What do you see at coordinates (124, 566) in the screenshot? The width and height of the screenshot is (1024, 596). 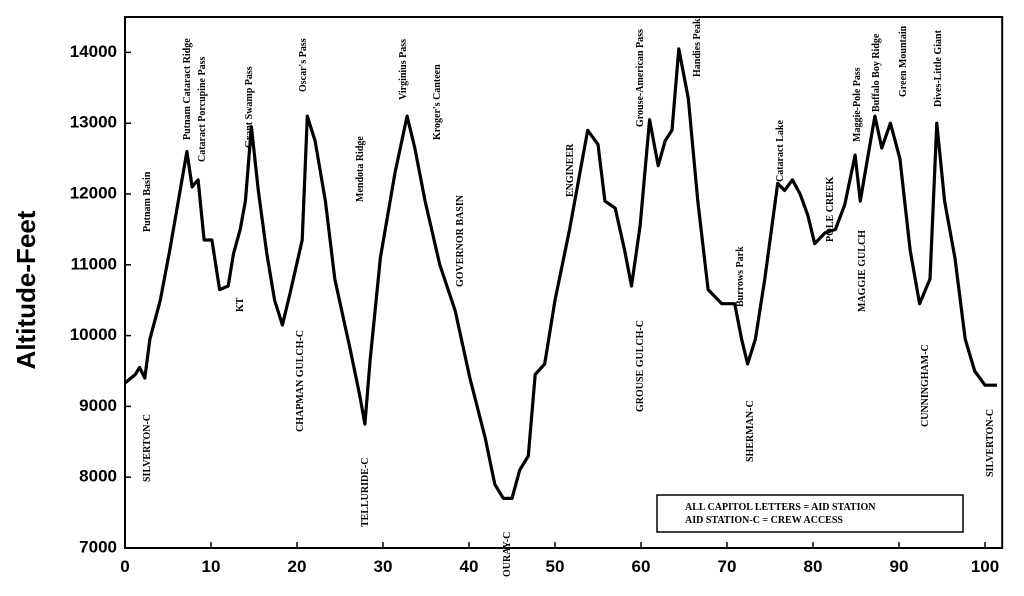 I see `x-tick-label: 0` at bounding box center [124, 566].